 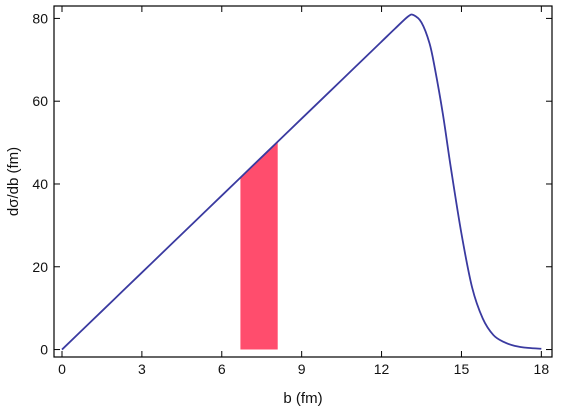 What do you see at coordinates (462, 369) in the screenshot?
I see `x-tick-label: 15` at bounding box center [462, 369].